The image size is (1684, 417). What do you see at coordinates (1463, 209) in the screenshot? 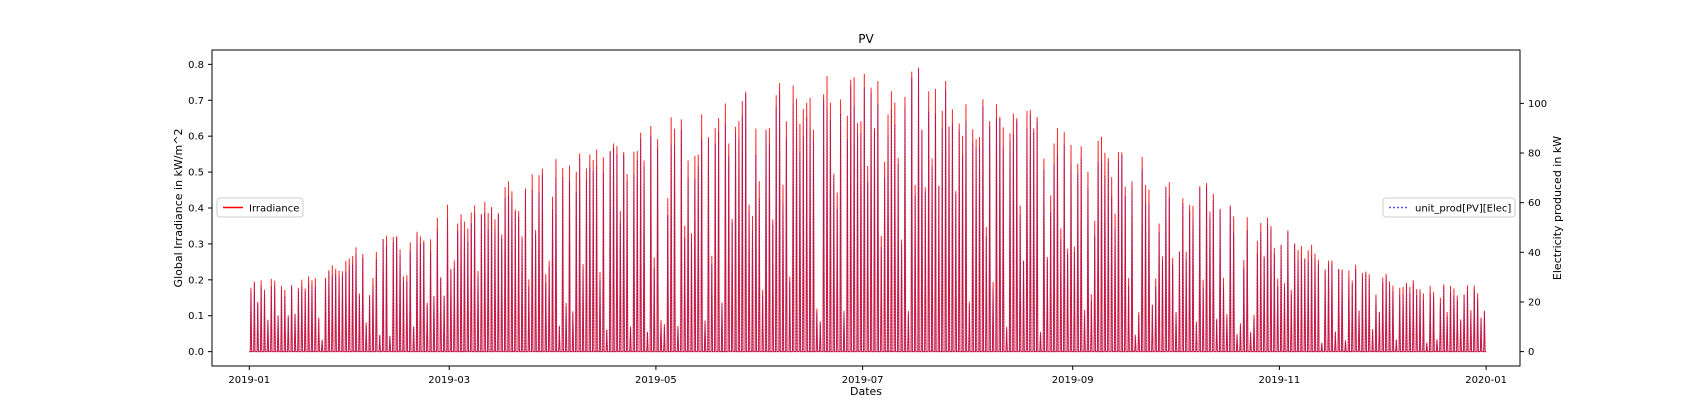
I see `legend-label: unit_prod[PV][Elec]` at bounding box center [1463, 209].